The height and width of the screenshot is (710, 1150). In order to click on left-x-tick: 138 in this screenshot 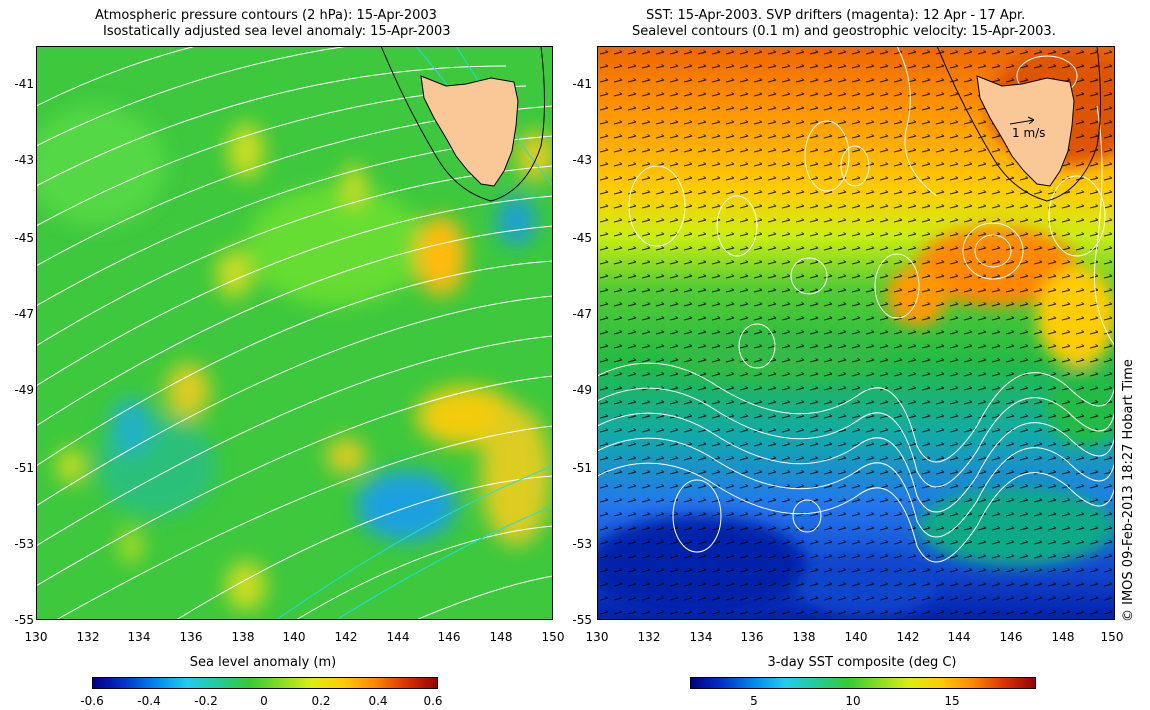, I will do `click(243, 637)`.